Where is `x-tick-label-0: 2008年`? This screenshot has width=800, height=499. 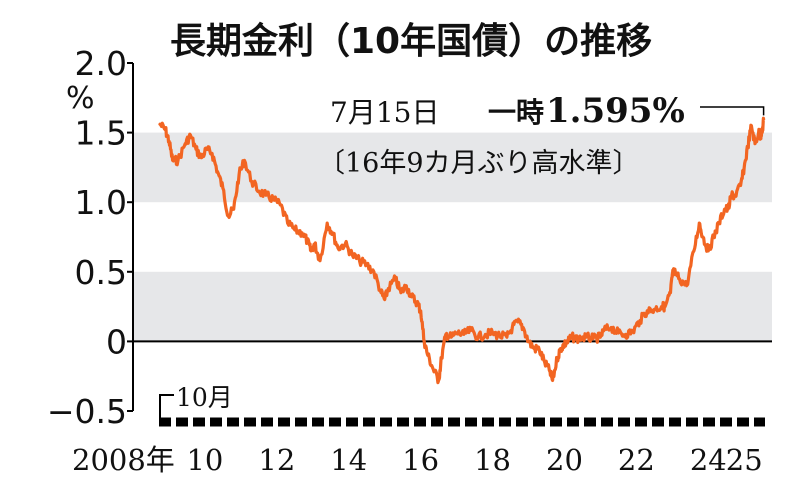
x-tick-label-0: 2008年 is located at coordinates (123, 460).